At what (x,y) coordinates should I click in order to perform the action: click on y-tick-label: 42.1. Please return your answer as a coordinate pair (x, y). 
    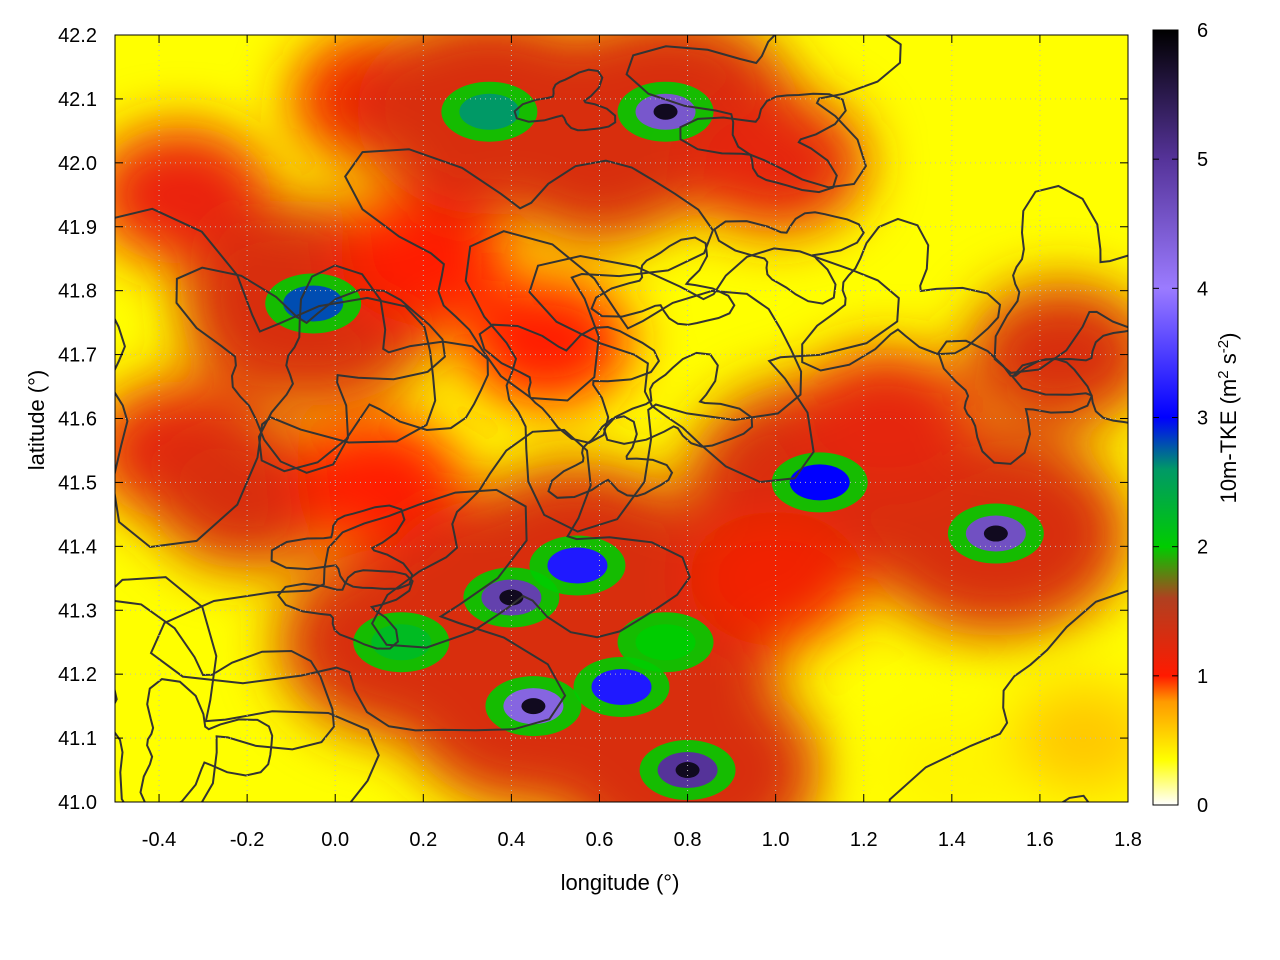
    Looking at the image, I should click on (77, 100).